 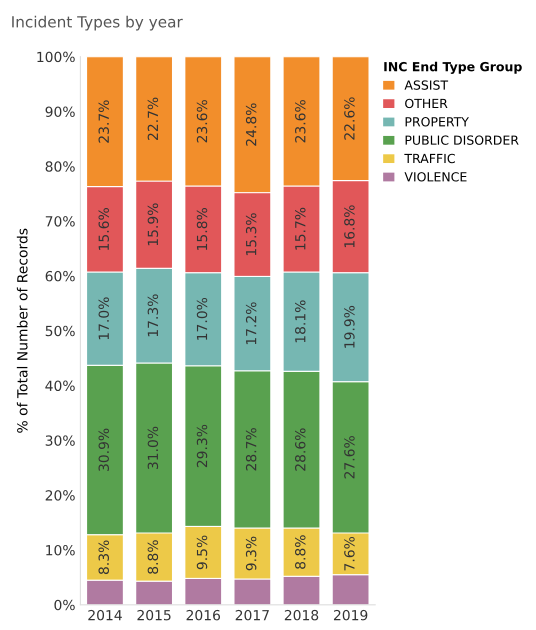 What do you see at coordinates (153, 119) in the screenshot?
I see `data-label: 22.7%` at bounding box center [153, 119].